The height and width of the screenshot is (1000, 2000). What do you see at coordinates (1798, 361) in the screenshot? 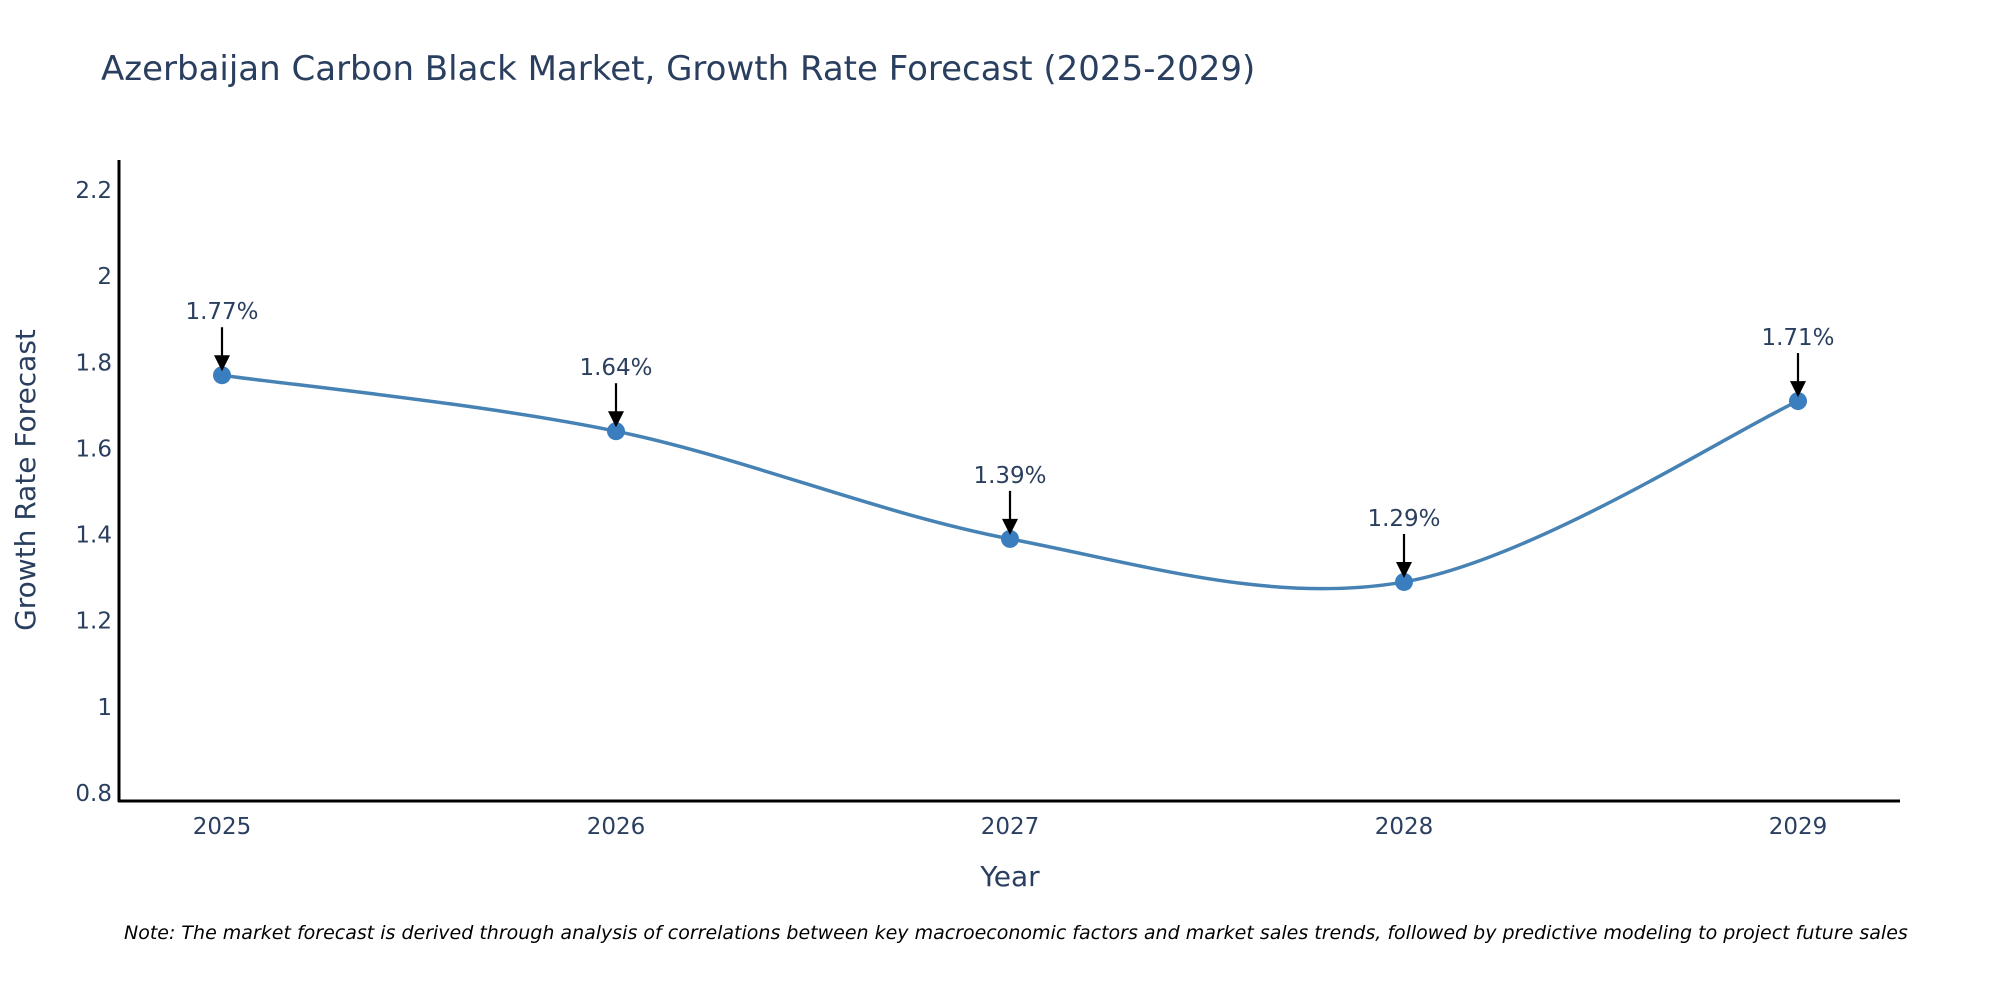
I see `data-annotation: 1.71%` at bounding box center [1798, 361].